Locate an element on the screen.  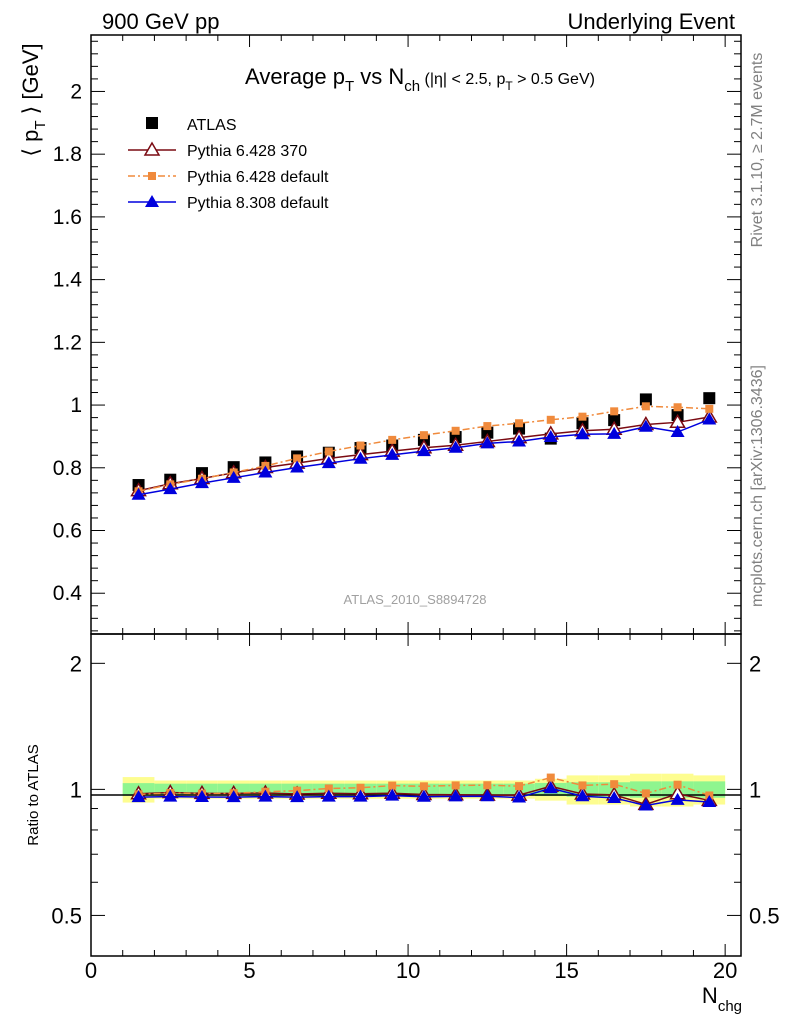
header-left: 900 GeV pp is located at coordinates (160, 21).